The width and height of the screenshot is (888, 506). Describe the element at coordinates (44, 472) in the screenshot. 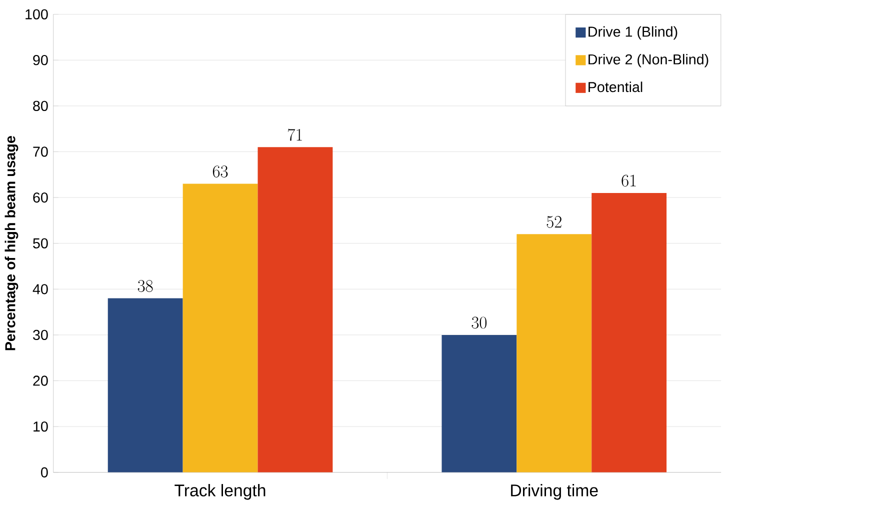

I see `y-tick-label: 0` at that location.